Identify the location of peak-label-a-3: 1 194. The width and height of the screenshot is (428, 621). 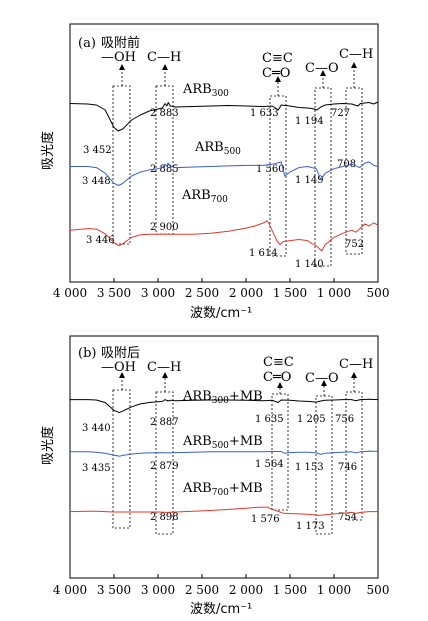
(309, 121).